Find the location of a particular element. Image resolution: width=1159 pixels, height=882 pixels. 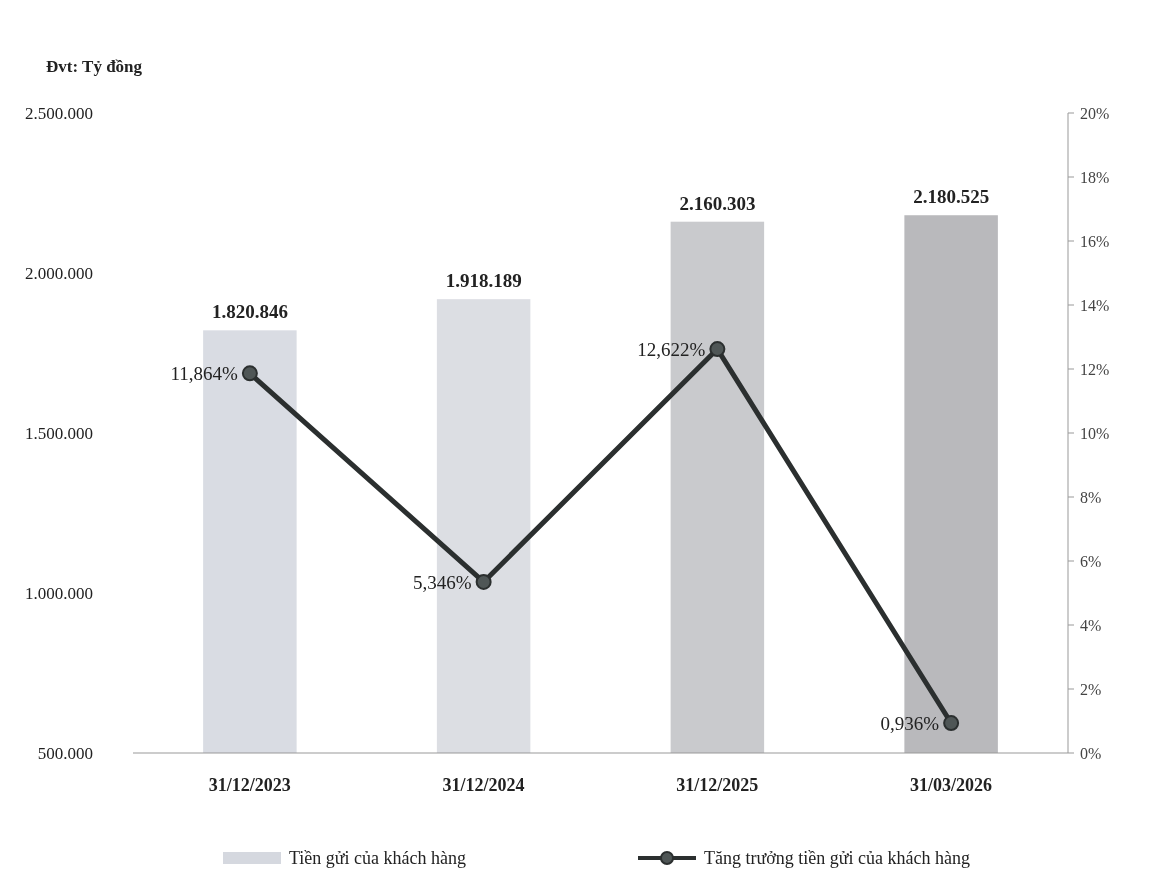

y2-tick-label: 18% is located at coordinates (1095, 177).